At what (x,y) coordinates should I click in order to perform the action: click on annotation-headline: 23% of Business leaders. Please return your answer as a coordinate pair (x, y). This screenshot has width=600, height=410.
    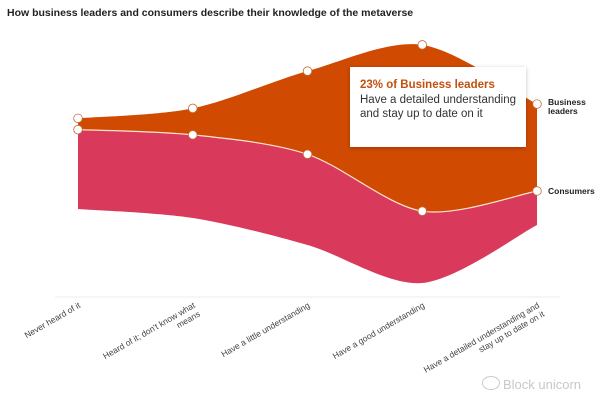
    Looking at the image, I should click on (427, 85).